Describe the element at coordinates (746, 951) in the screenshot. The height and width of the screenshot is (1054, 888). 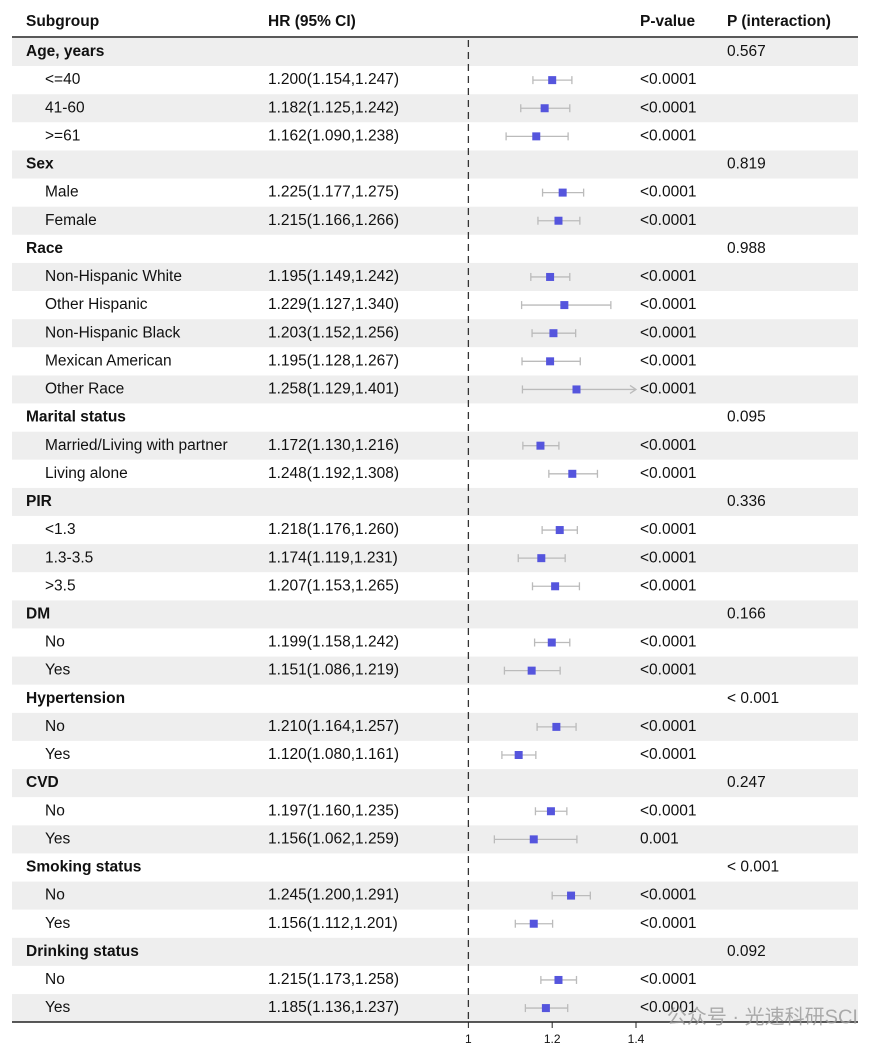
I see `p-interaction: 0.092` at that location.